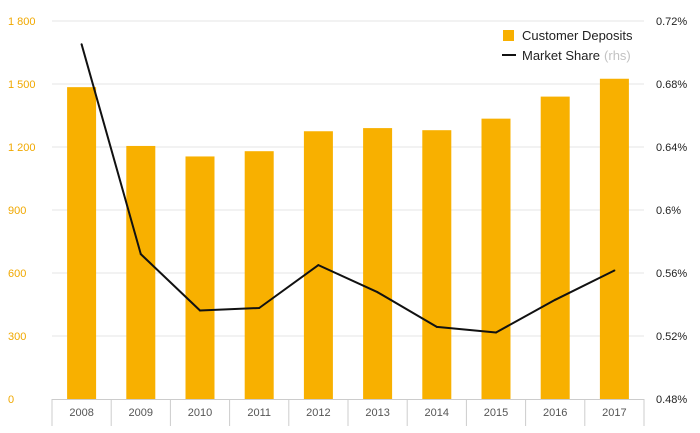 This screenshot has width=700, height=433. Describe the element at coordinates (17, 211) in the screenshot. I see `left-tick-label: 900` at that location.